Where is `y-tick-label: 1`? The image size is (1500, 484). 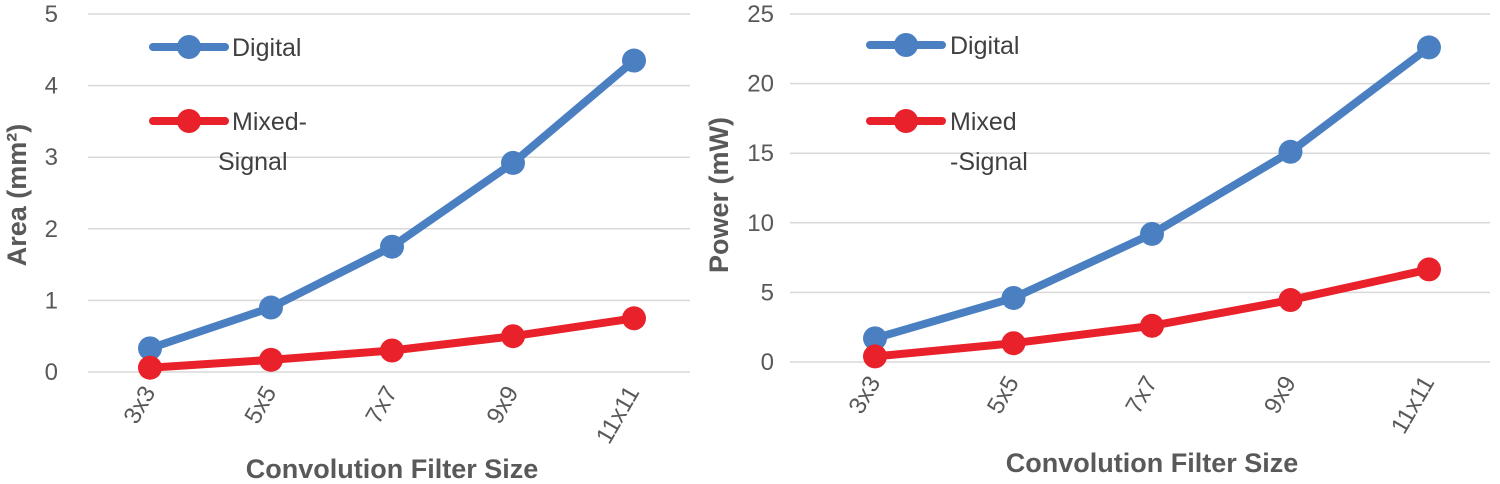
y-tick-label: 1 is located at coordinates (51, 300).